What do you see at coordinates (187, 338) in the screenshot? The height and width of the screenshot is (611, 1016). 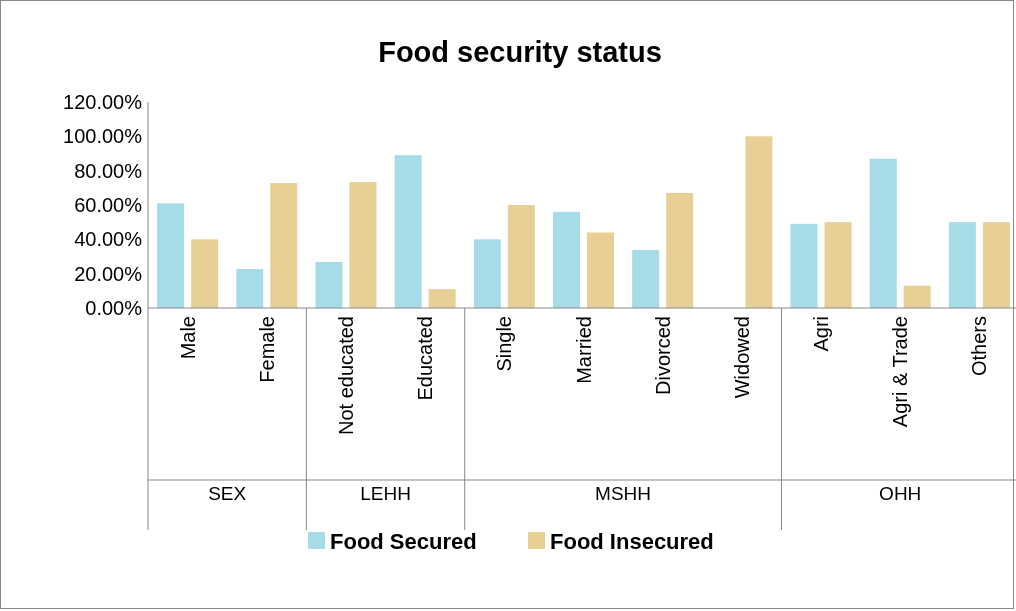 I see `x-tick-label: Male` at bounding box center [187, 338].